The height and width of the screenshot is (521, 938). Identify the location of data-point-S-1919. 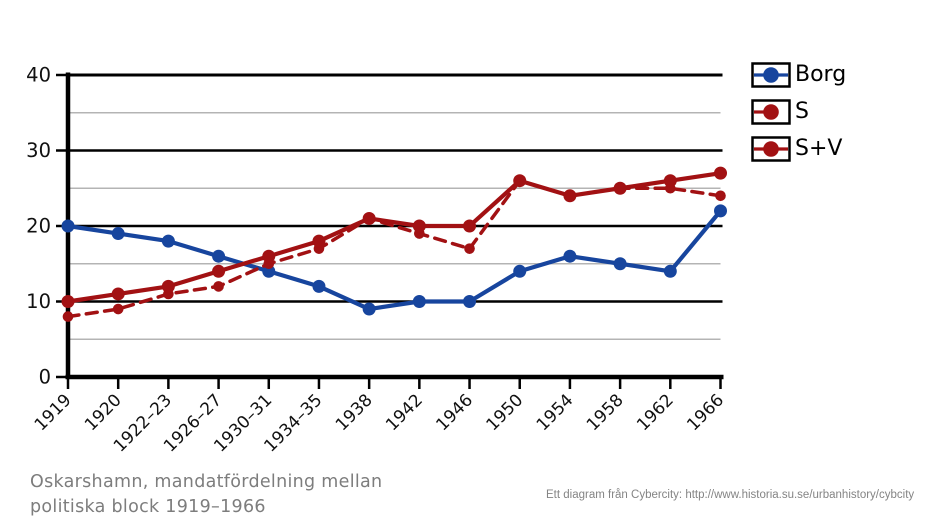
(68, 316).